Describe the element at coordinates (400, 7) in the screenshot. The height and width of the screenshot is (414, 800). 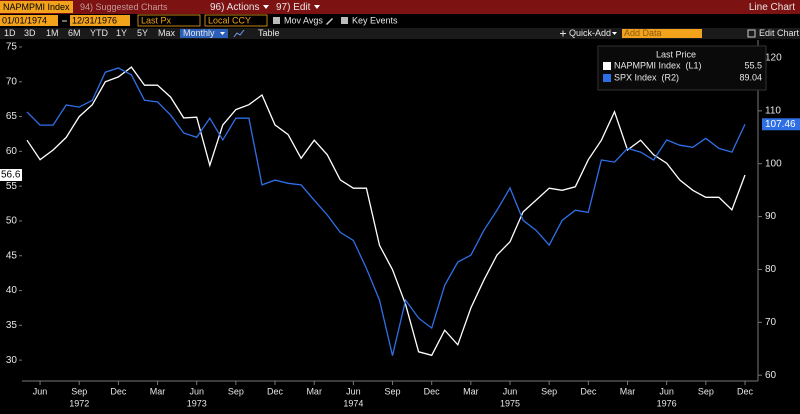
I see `title-bar` at that location.